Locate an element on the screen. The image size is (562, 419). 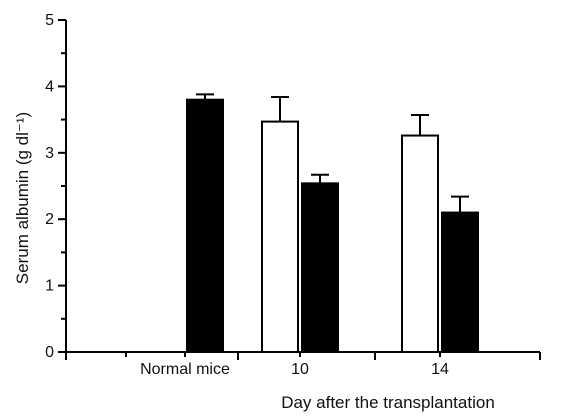
x-tick-label: 10 is located at coordinates (300, 369).